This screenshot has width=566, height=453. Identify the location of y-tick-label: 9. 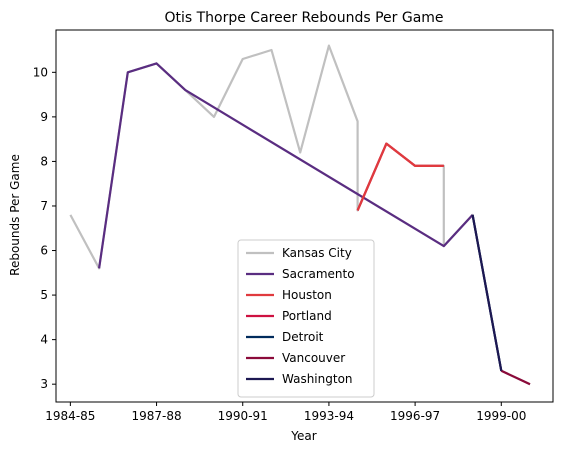
(44, 117).